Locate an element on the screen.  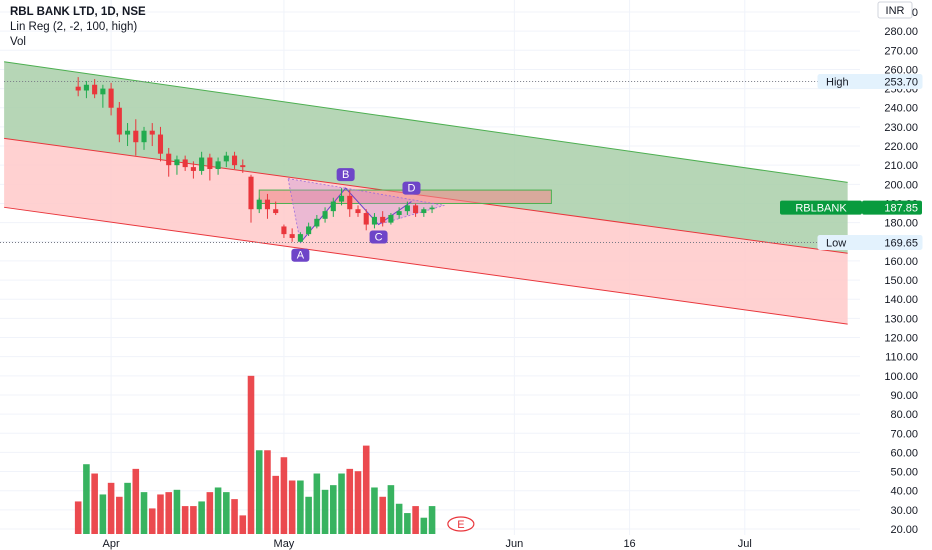
pattern-label-text: A is located at coordinates (301, 256).